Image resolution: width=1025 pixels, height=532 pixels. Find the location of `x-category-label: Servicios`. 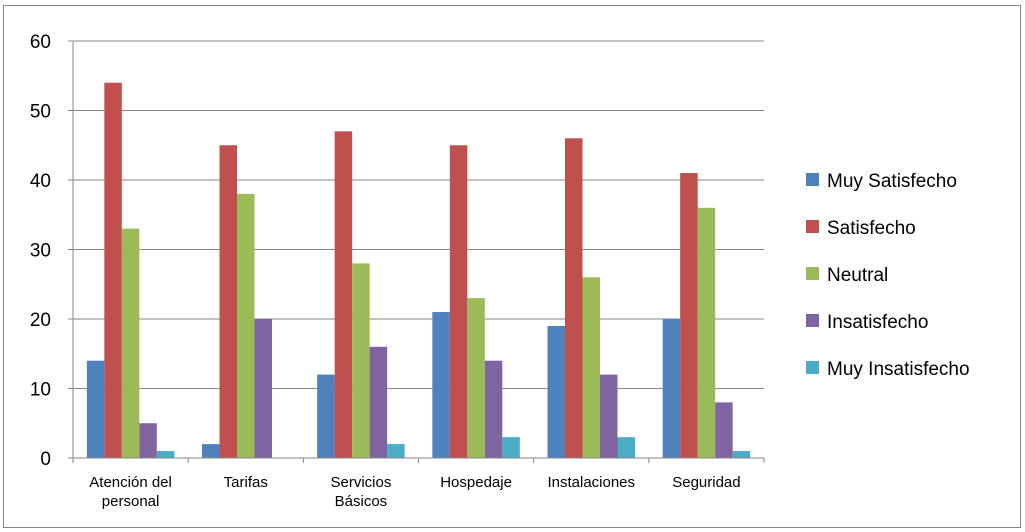

x-category-label: Servicios is located at coordinates (360, 482).